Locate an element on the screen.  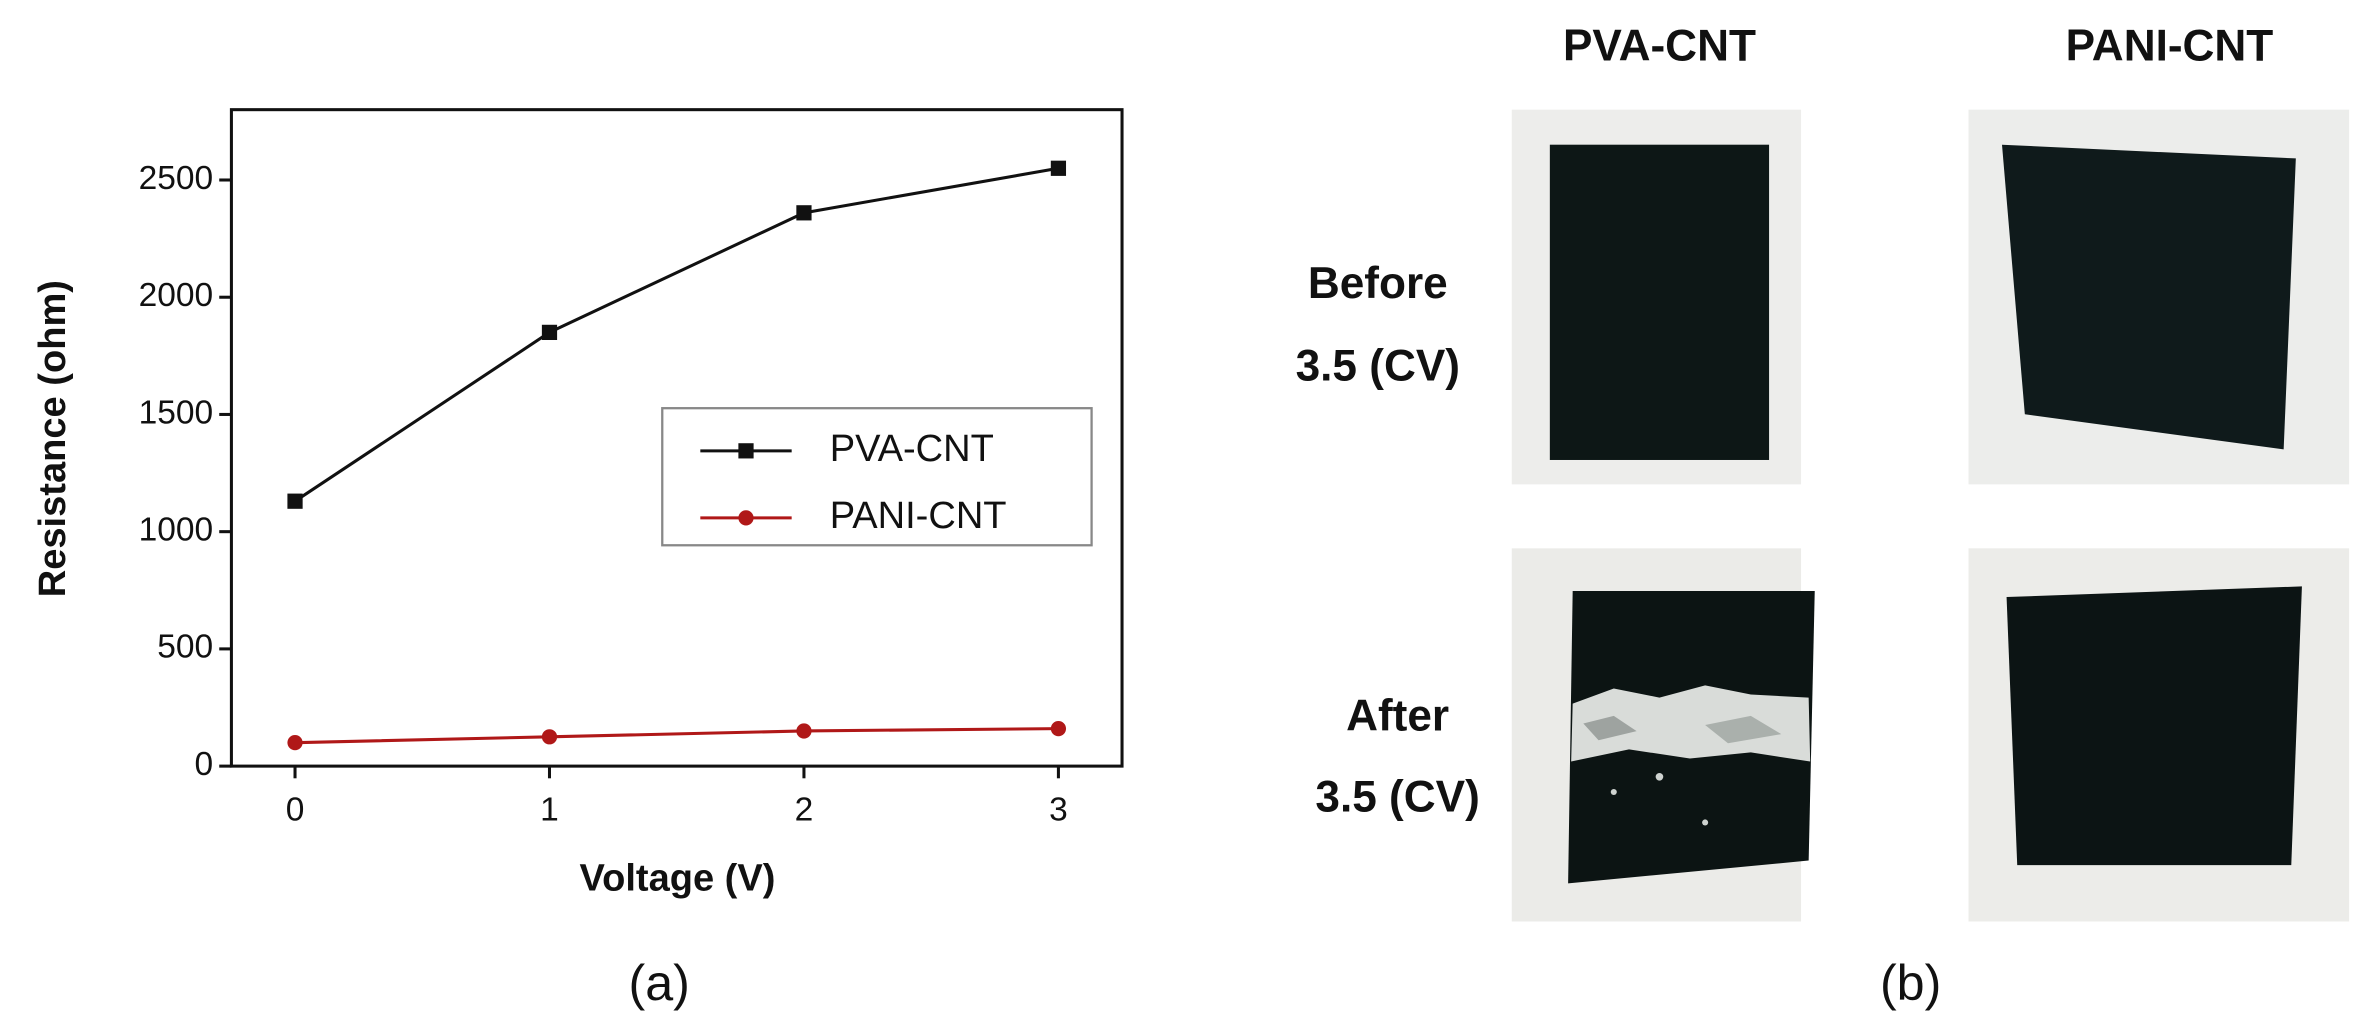
panel-label: (b) is located at coordinates (1910, 983).